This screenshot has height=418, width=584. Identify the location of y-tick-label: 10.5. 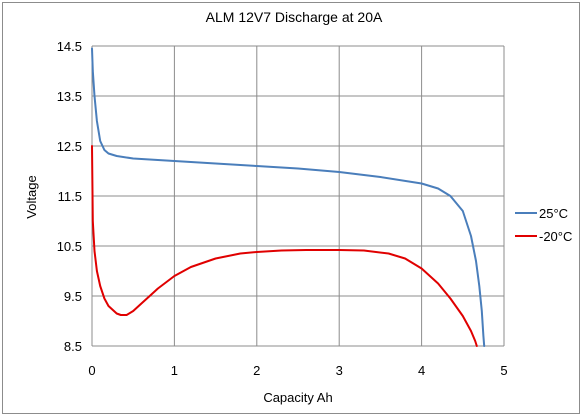
(69, 246).